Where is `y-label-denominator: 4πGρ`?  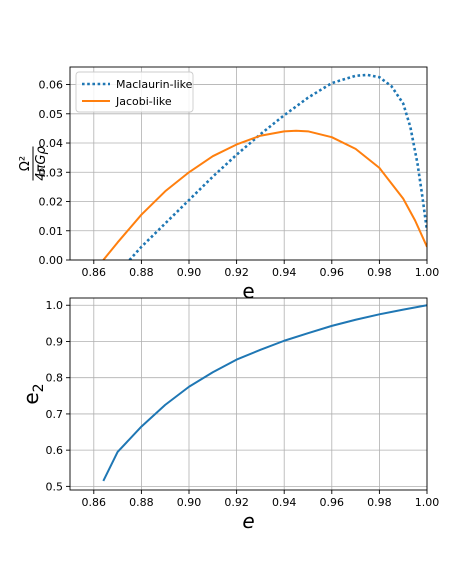 y-label-denominator: 4πGρ is located at coordinates (41, 163).